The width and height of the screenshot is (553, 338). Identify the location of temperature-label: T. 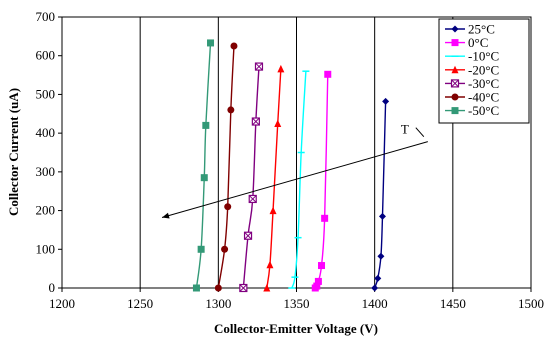
(405, 129).